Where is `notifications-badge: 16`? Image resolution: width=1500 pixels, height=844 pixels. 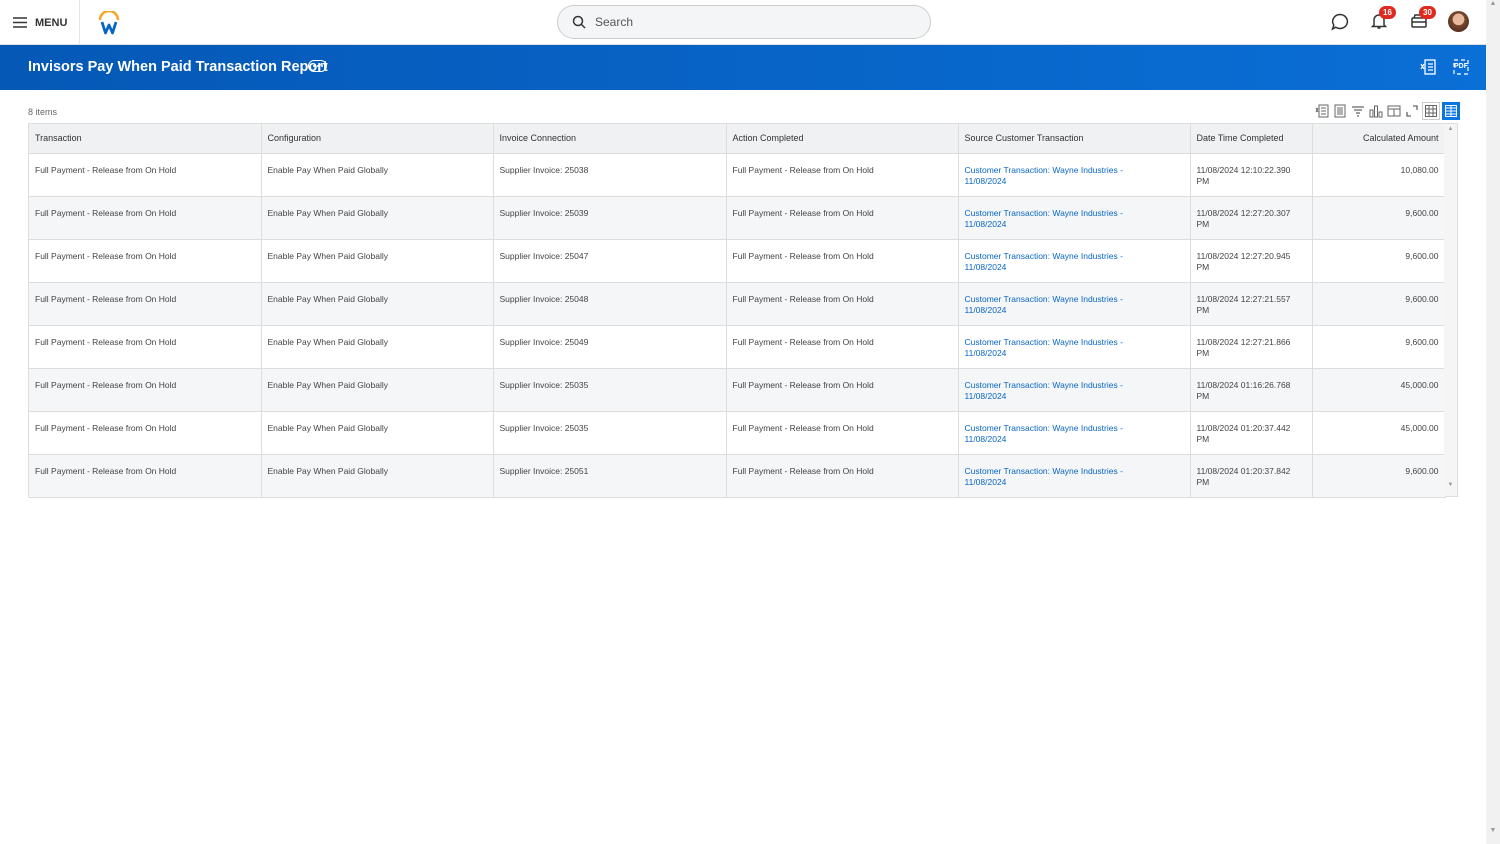
notifications-badge: 16 is located at coordinates (1387, 12).